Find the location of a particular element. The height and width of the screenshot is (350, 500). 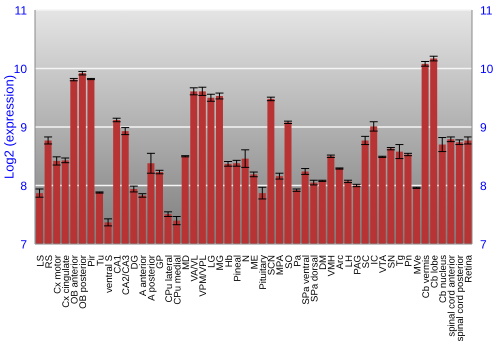

x-tick-label: CA1 is located at coordinates (118, 264).